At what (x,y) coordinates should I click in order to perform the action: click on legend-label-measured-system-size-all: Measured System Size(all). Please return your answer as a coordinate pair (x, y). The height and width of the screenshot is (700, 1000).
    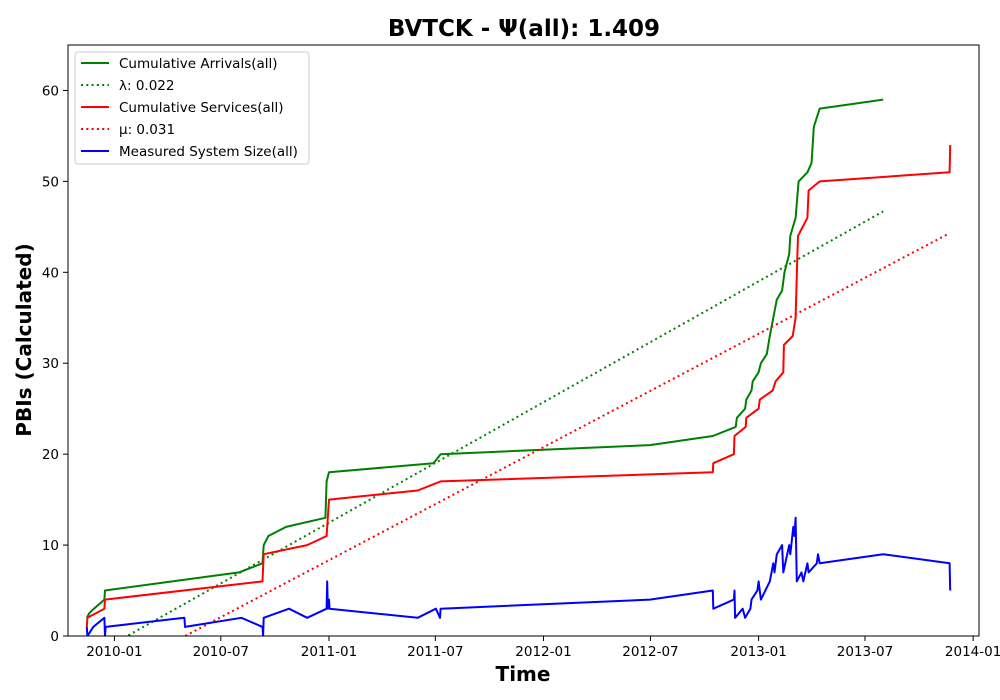
    Looking at the image, I should click on (208, 152).